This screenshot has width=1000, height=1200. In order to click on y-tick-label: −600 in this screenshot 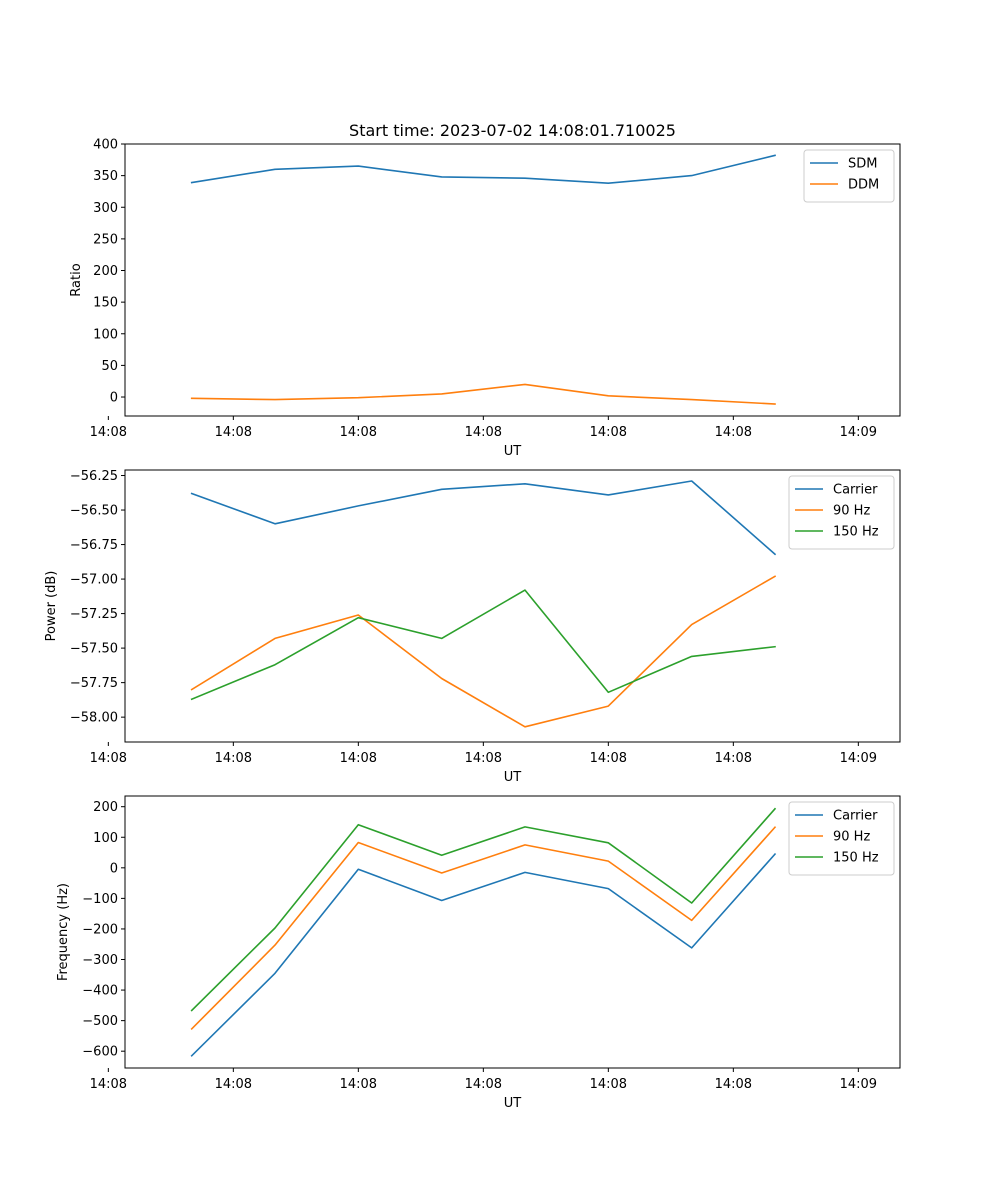, I will do `click(100, 1052)`.